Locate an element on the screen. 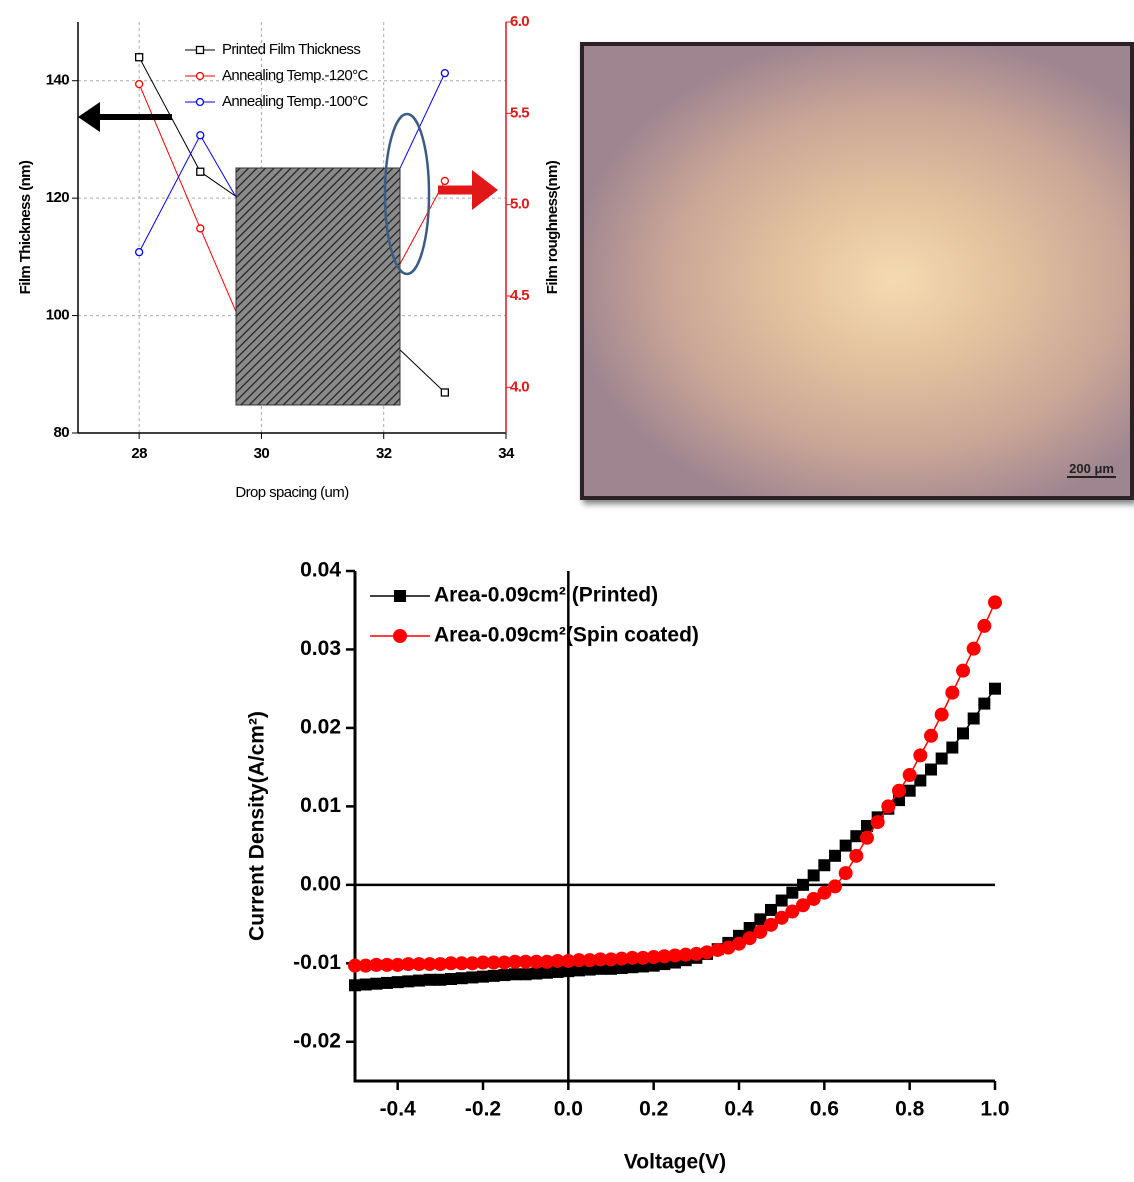  x-tick-label: 0.2 is located at coordinates (653, 1109).